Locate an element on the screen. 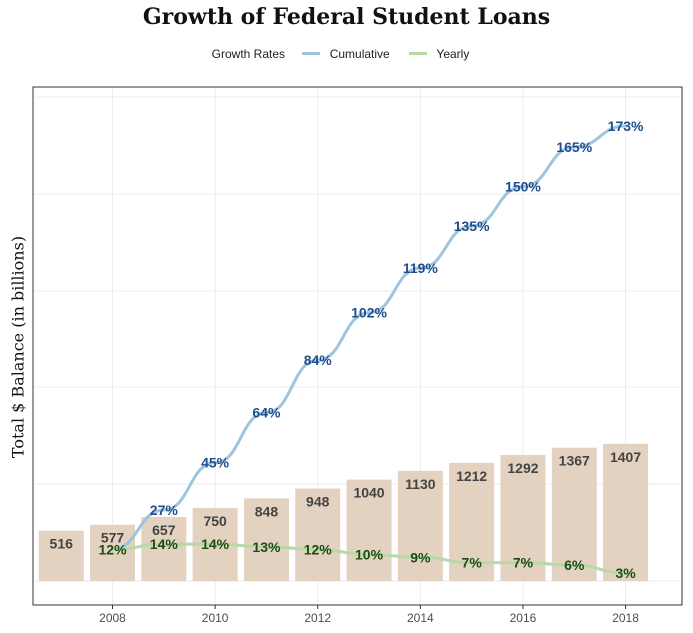 This screenshot has width=693, height=633. bar-2011 is located at coordinates (266, 539).